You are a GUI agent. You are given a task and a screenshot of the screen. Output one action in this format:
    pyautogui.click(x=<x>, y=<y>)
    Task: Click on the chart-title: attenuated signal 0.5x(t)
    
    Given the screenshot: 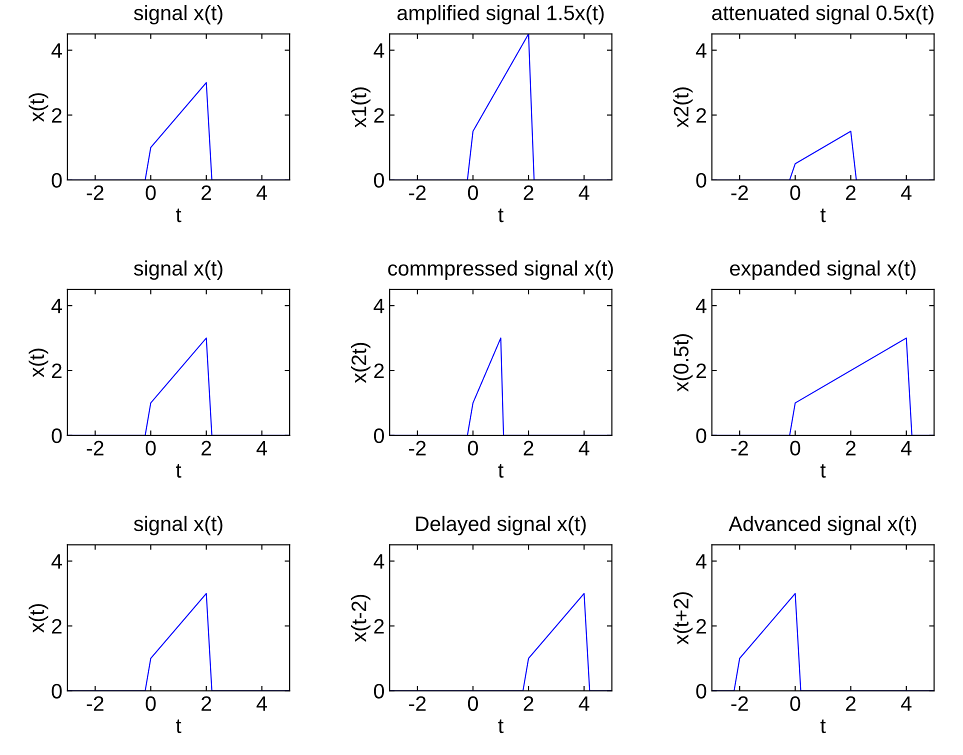 What is the action you would take?
    pyautogui.click(x=823, y=14)
    